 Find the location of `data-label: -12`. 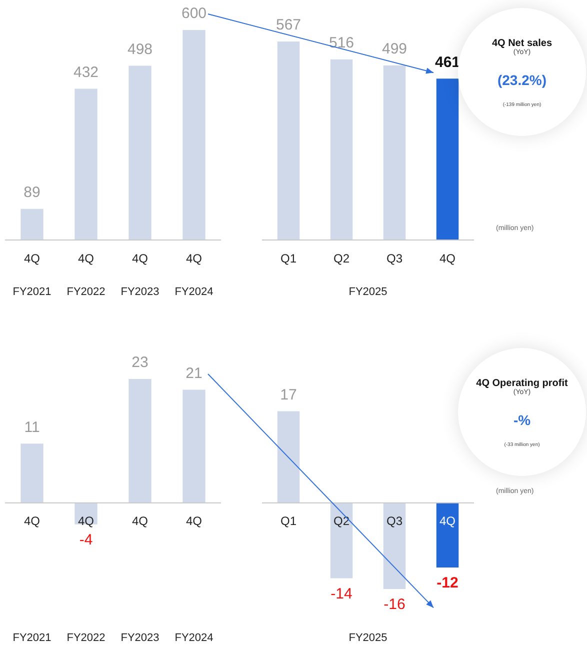

data-label: -12 is located at coordinates (447, 583).